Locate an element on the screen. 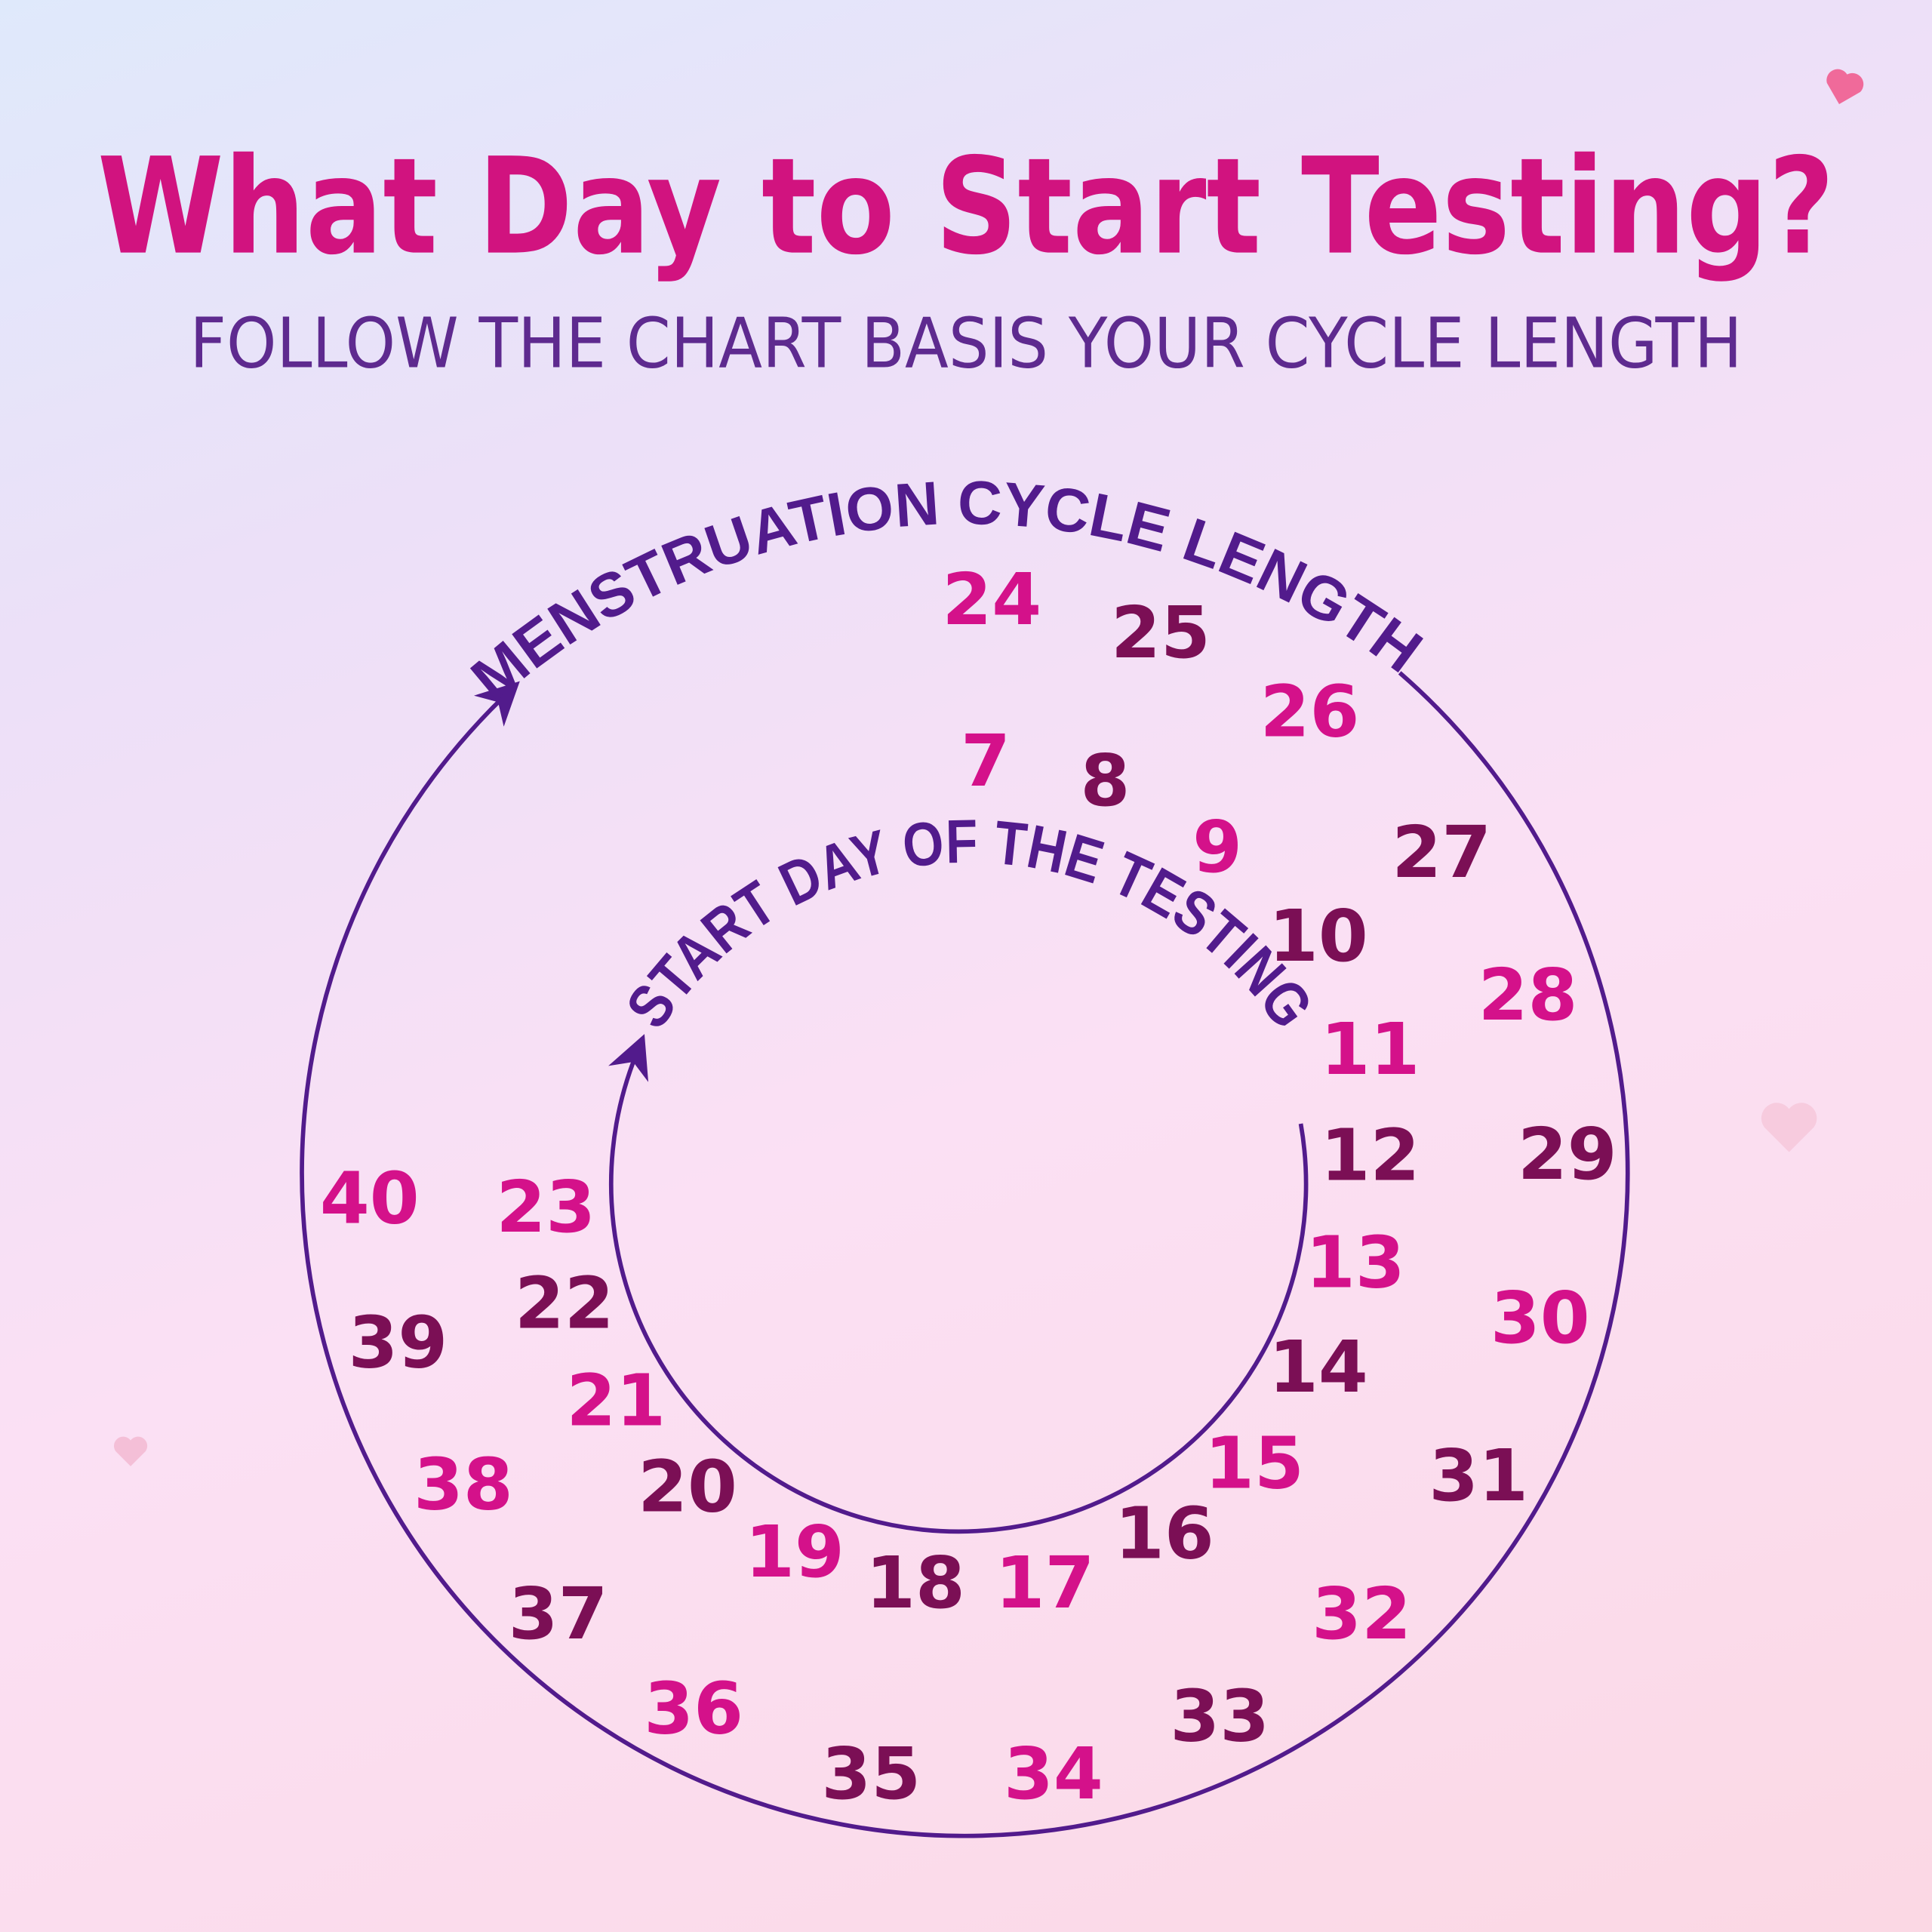  start-day-number: 10 is located at coordinates (1318, 936).